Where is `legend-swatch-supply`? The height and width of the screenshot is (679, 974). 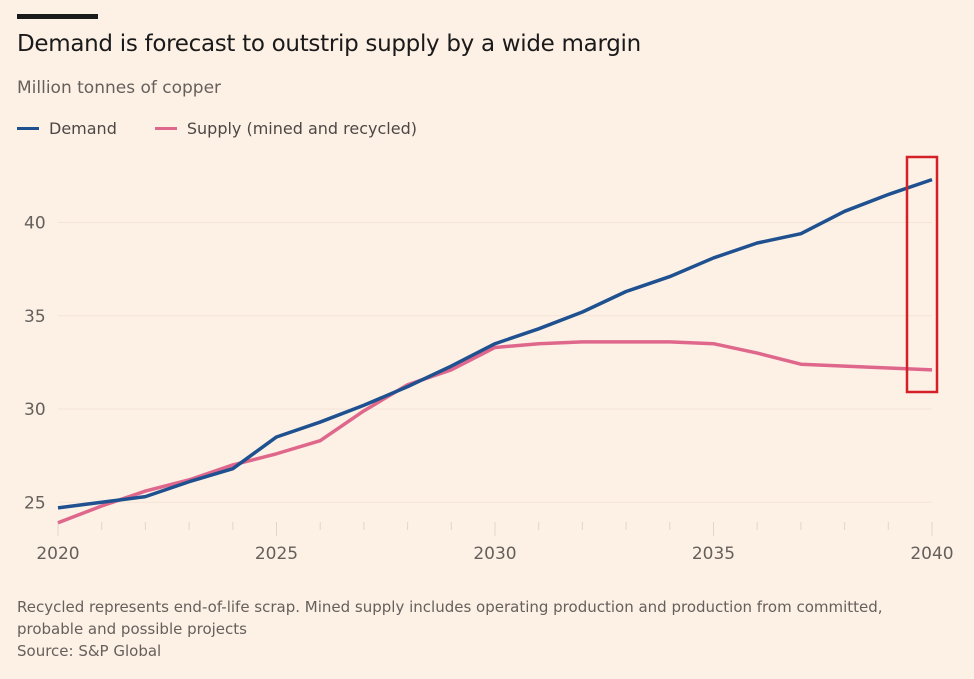 legend-swatch-supply is located at coordinates (165, 128).